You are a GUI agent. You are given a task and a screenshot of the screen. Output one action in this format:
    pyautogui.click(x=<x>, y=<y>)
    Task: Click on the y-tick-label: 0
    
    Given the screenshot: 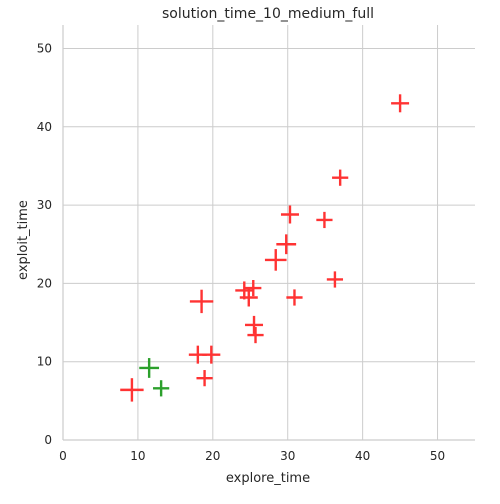 What is the action you would take?
    pyautogui.click(x=48, y=440)
    